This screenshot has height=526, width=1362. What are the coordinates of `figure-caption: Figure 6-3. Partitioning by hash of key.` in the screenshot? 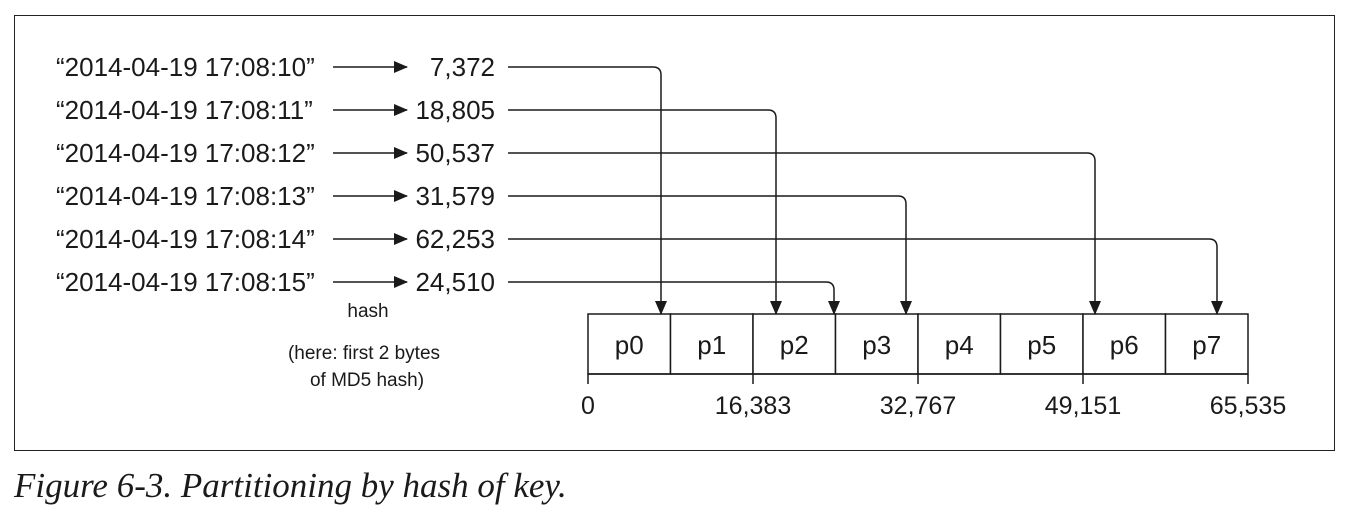 It's located at (290, 485).